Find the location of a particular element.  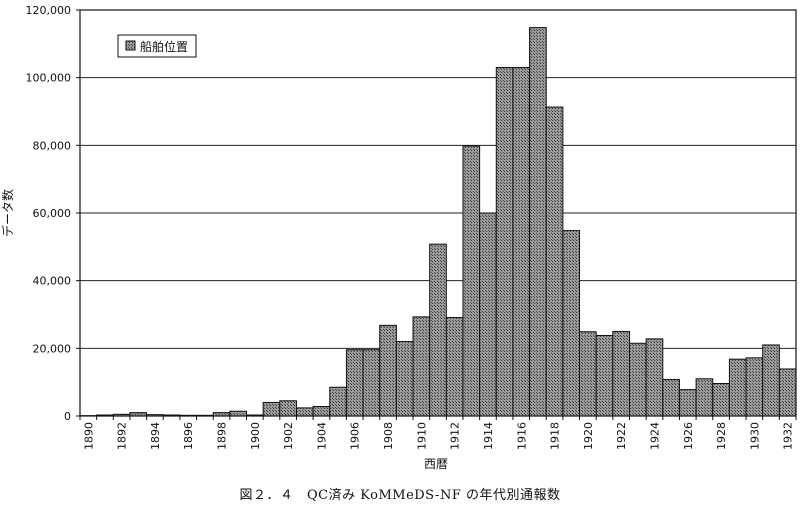

legend: 船舶位置 is located at coordinates (157, 46).